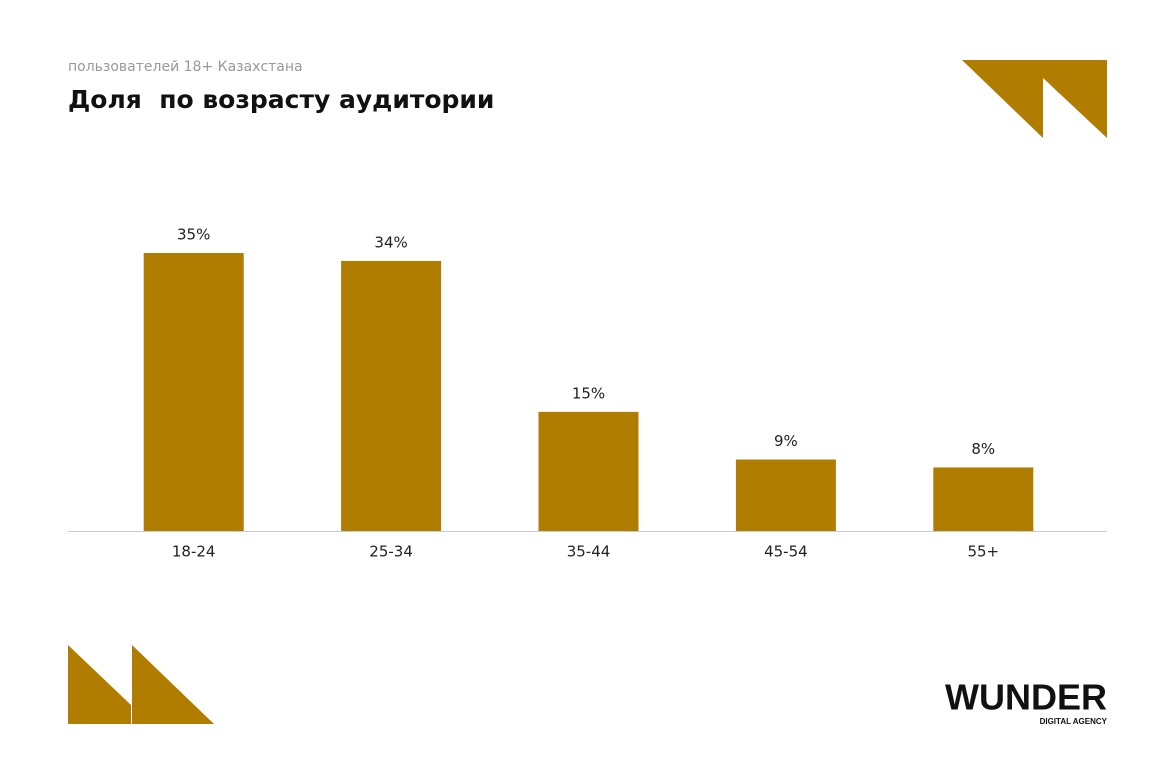 The image size is (1176, 784). I want to click on logo-name: WUNDER, so click(1026, 697).